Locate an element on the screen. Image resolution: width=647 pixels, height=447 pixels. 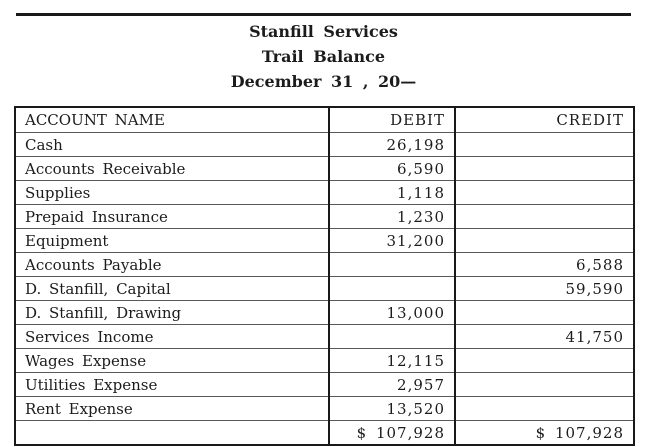
table-row: Wages Expense 12,115 is located at coordinates (324, 360).